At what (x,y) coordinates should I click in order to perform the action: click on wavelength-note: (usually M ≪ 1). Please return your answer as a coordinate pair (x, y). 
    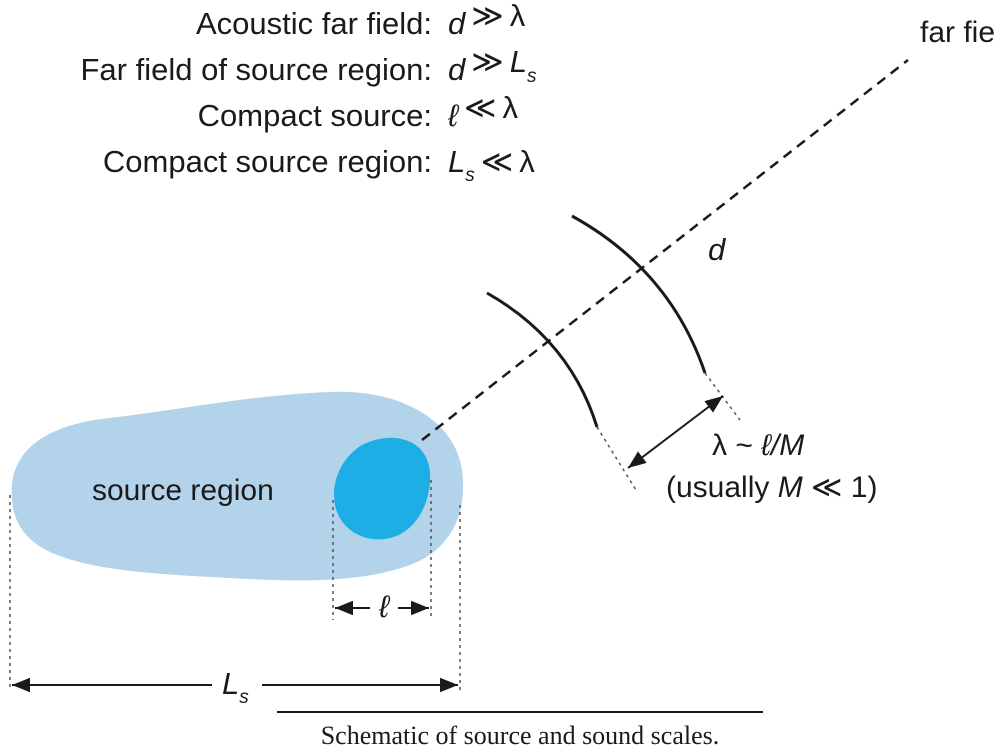
    Looking at the image, I should click on (771, 487).